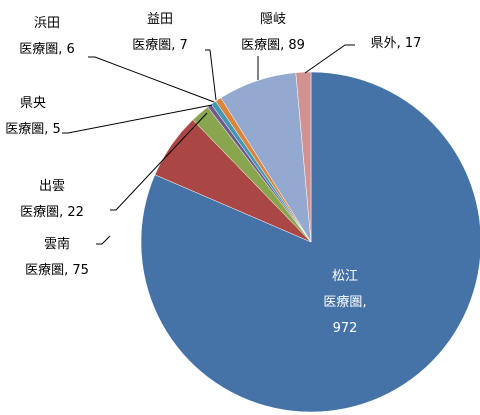  I want to click on data-label: 雲南 医療圏75, so click(57, 258).